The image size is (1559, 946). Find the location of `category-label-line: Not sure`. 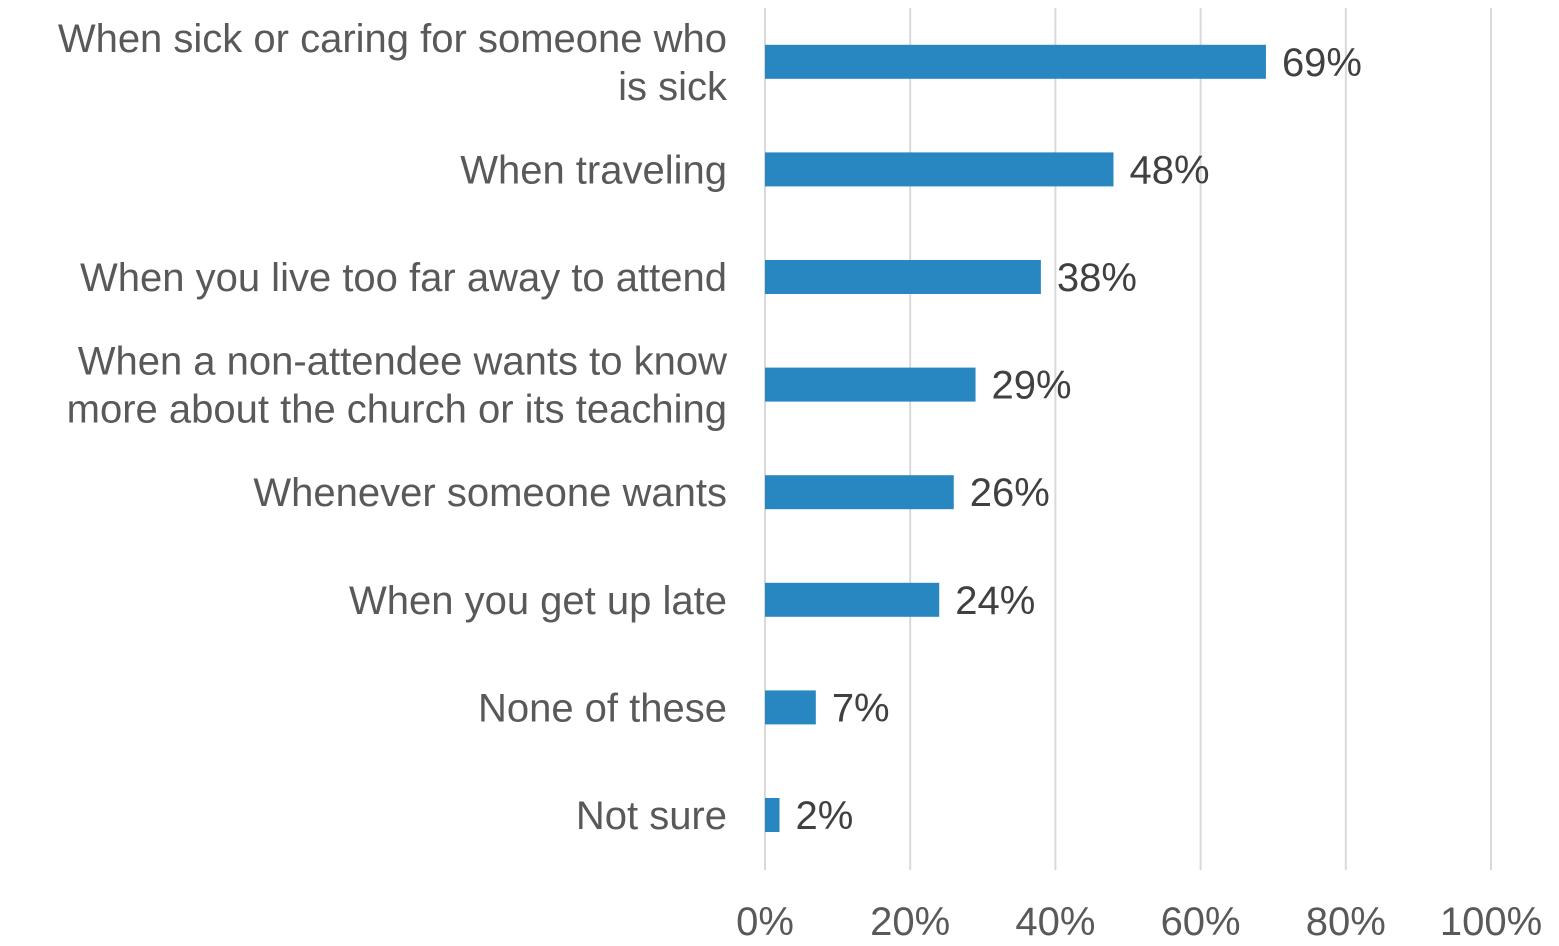

category-label-line: Not sure is located at coordinates (651, 816).